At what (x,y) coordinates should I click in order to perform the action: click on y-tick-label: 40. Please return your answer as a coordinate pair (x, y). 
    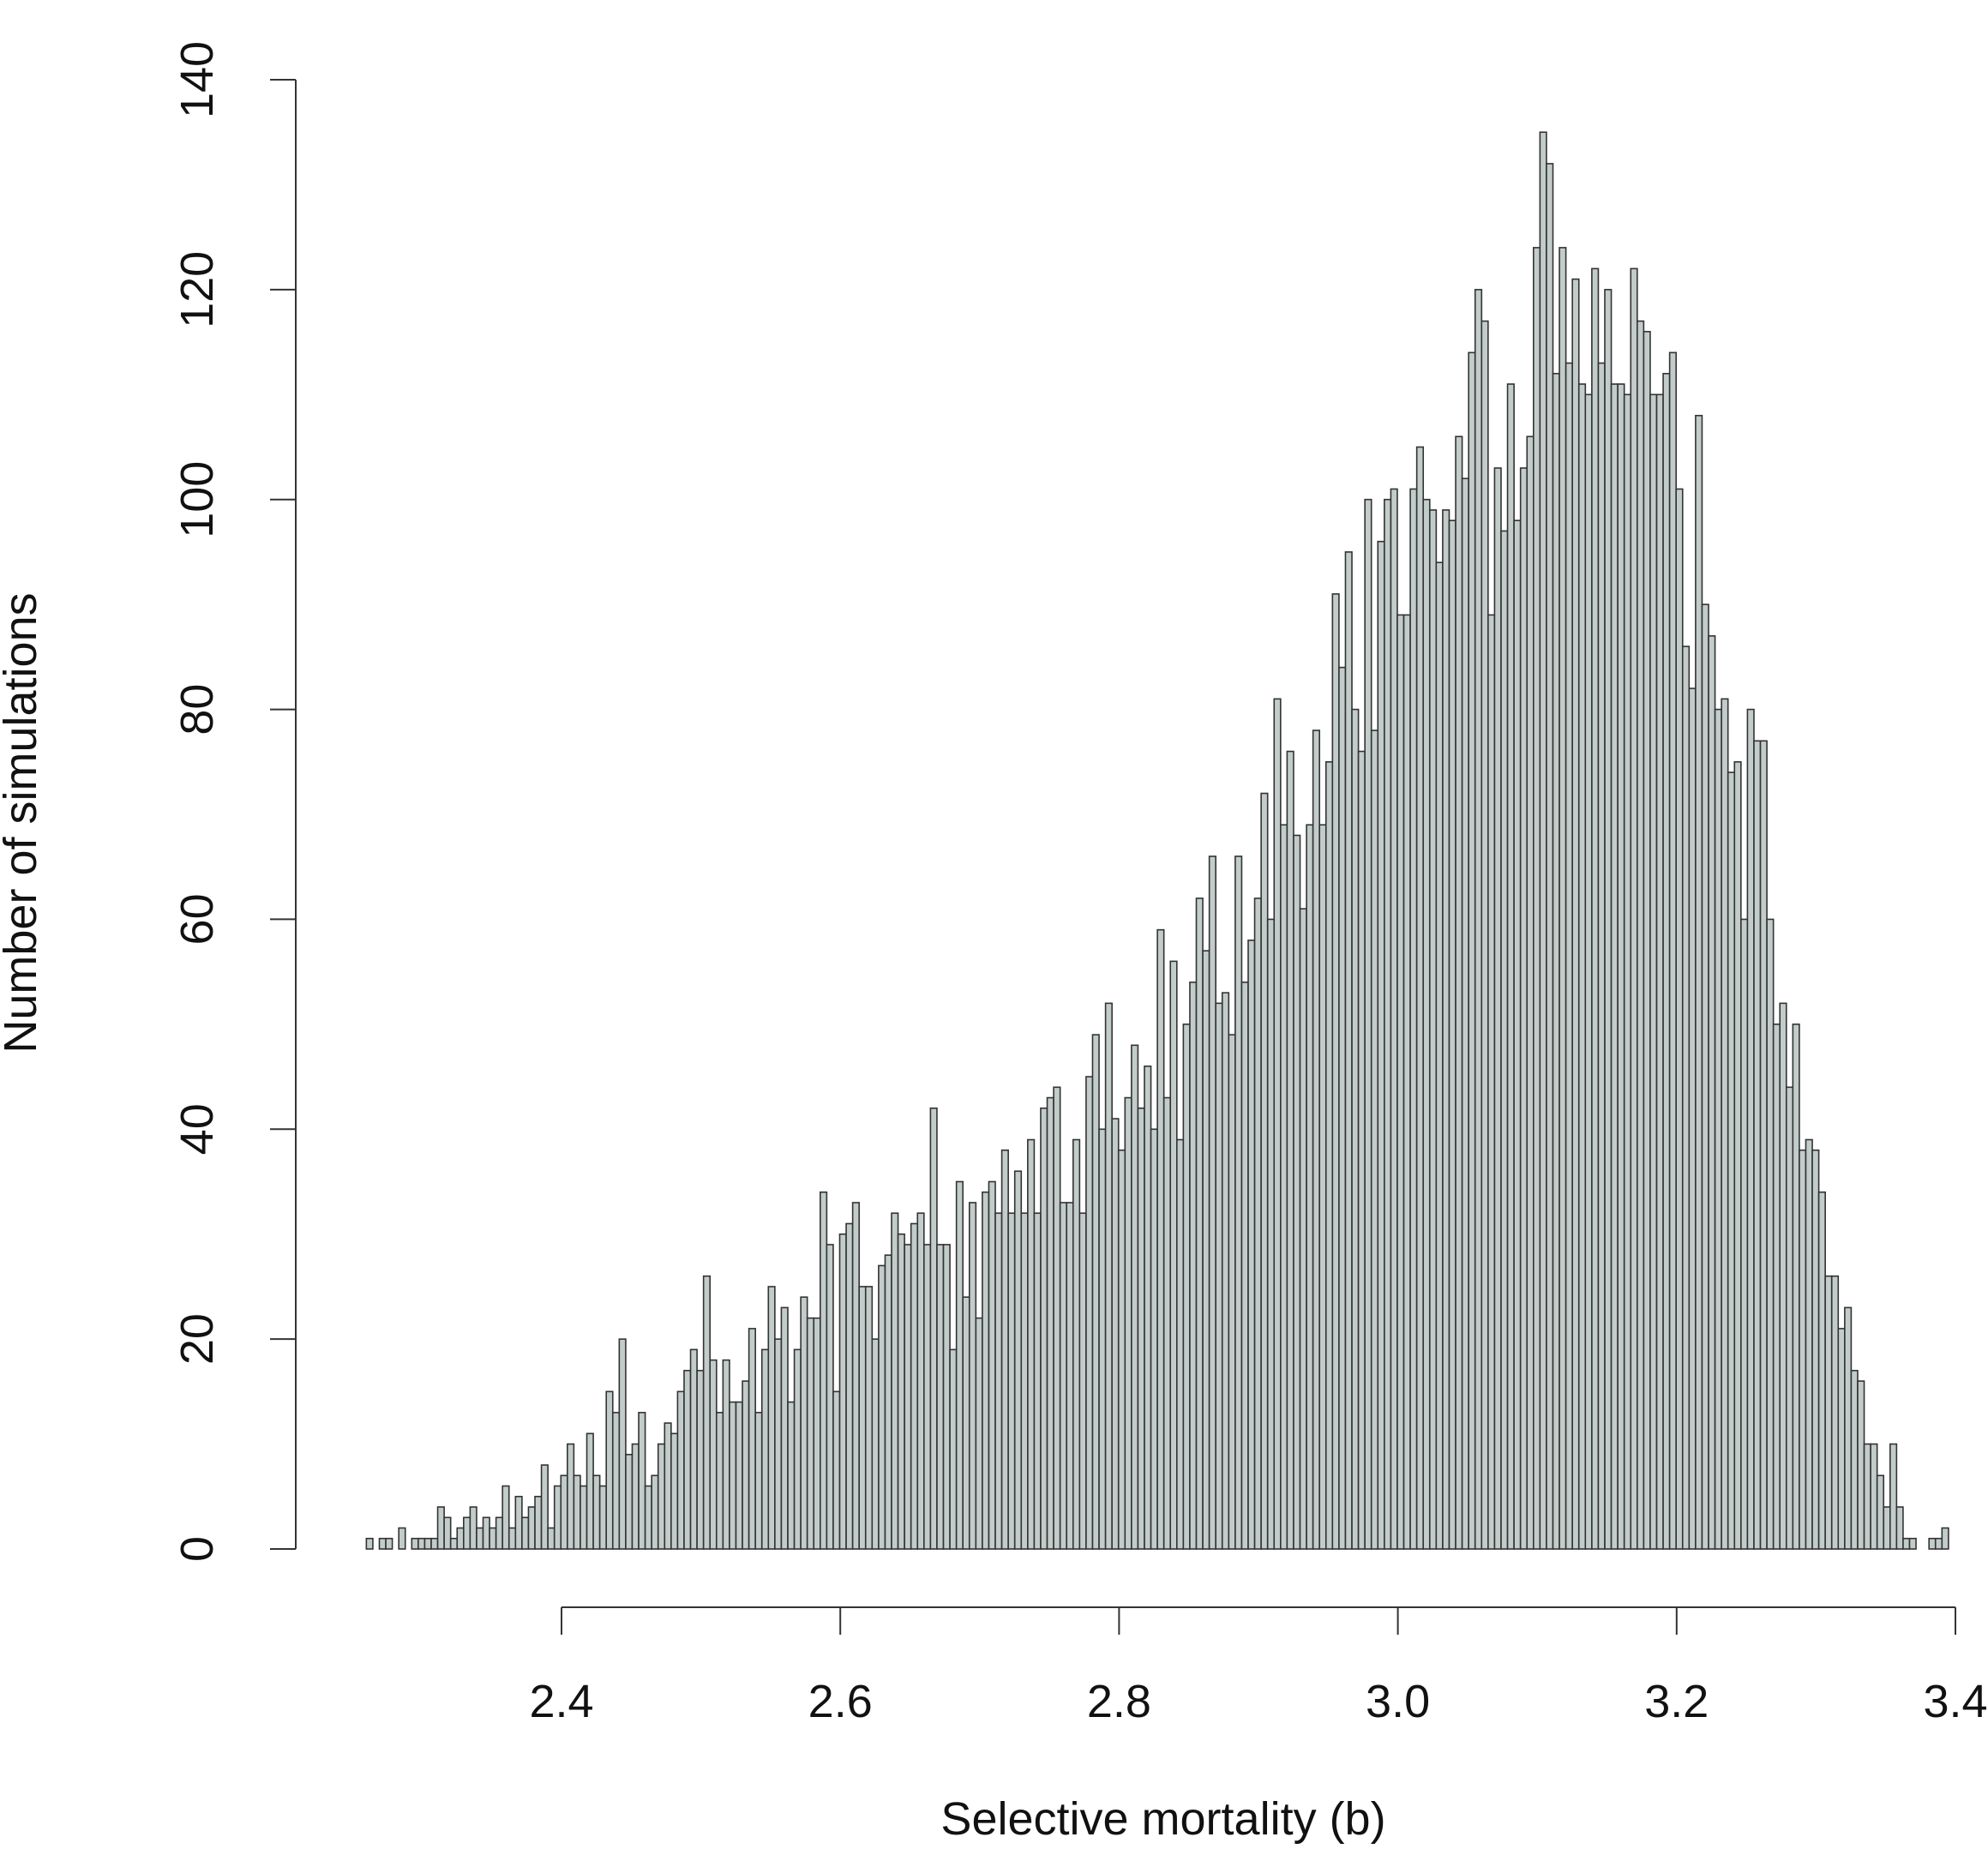
    Looking at the image, I should click on (197, 1129).